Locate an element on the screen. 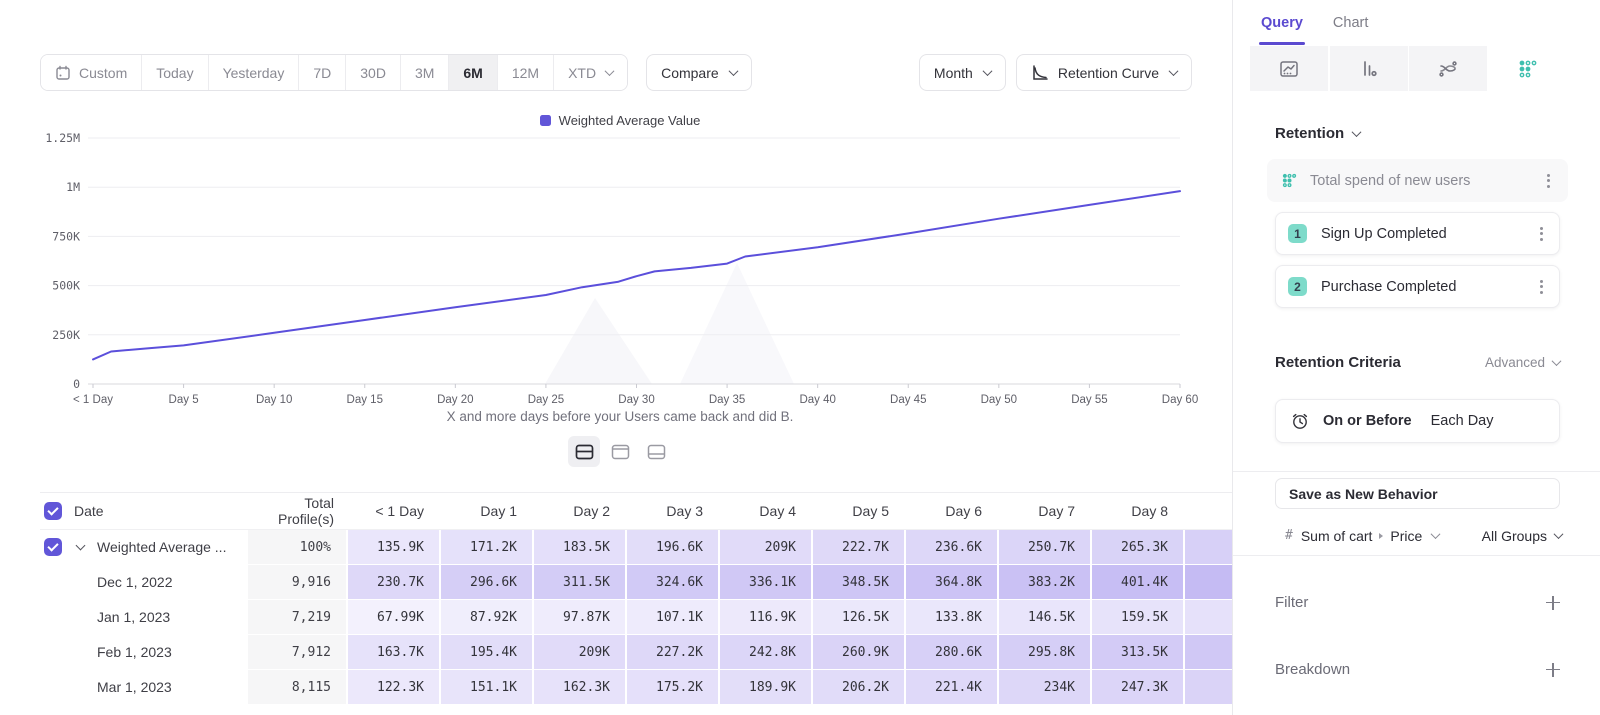 This screenshot has width=1600, height=715. range-yesterday: Yesterday is located at coordinates (254, 72).